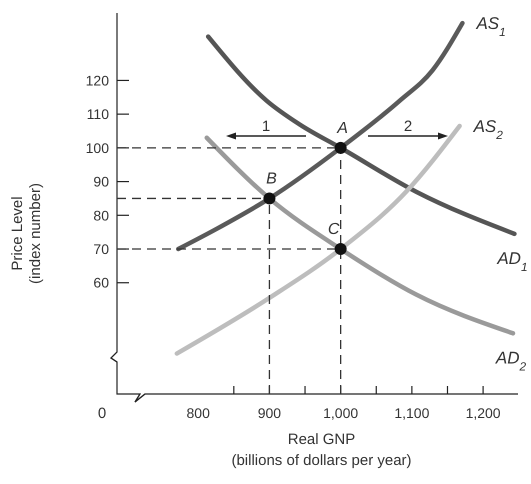 Image resolution: width=531 pixels, height=484 pixels. What do you see at coordinates (26, 233) in the screenshot?
I see `y-axis-title: Price Level (index number)` at bounding box center [26, 233].